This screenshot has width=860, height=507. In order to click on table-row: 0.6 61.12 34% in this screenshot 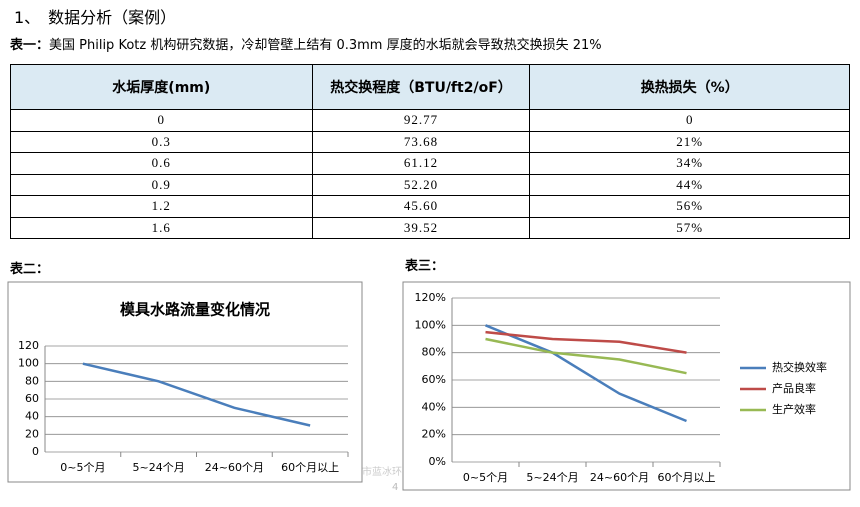, I will do `click(430, 163)`.